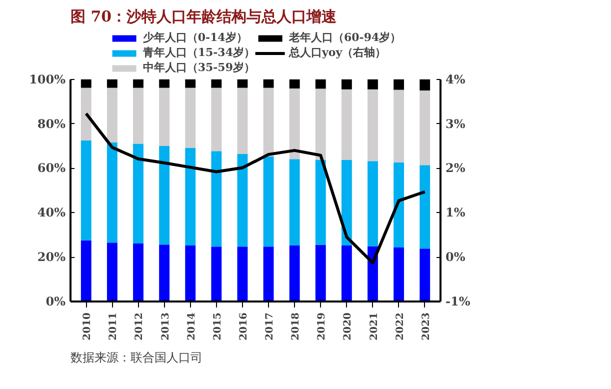 This screenshot has height=389, width=611. What do you see at coordinates (198, 67) in the screenshot?
I see `legend-label: 中年人口（35-59岁）` at bounding box center [198, 67].